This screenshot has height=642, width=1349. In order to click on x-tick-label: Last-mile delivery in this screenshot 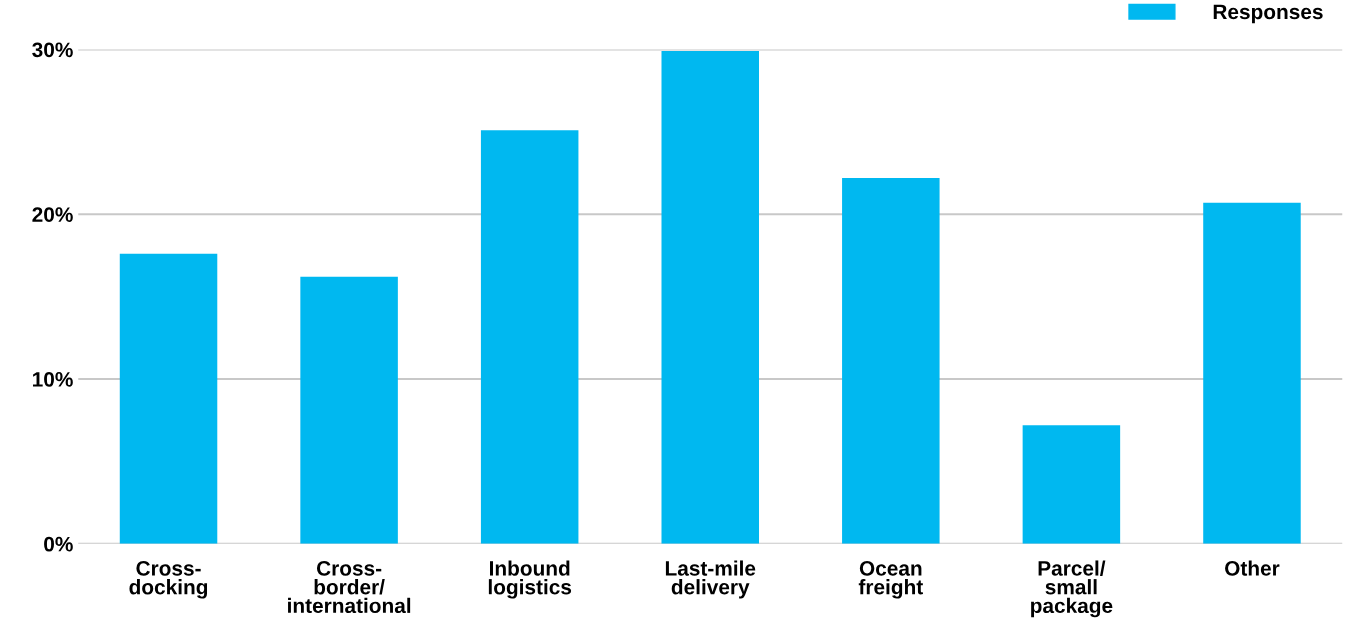, I will do `click(710, 579)`.